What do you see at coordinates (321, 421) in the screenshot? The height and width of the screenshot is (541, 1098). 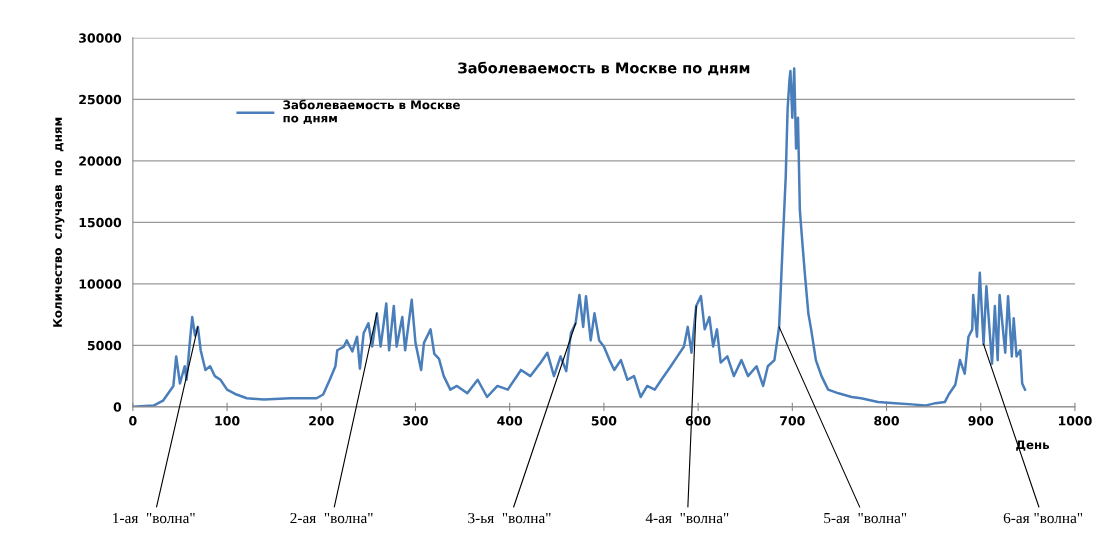 I see `x-tick-label: 200` at bounding box center [321, 421].